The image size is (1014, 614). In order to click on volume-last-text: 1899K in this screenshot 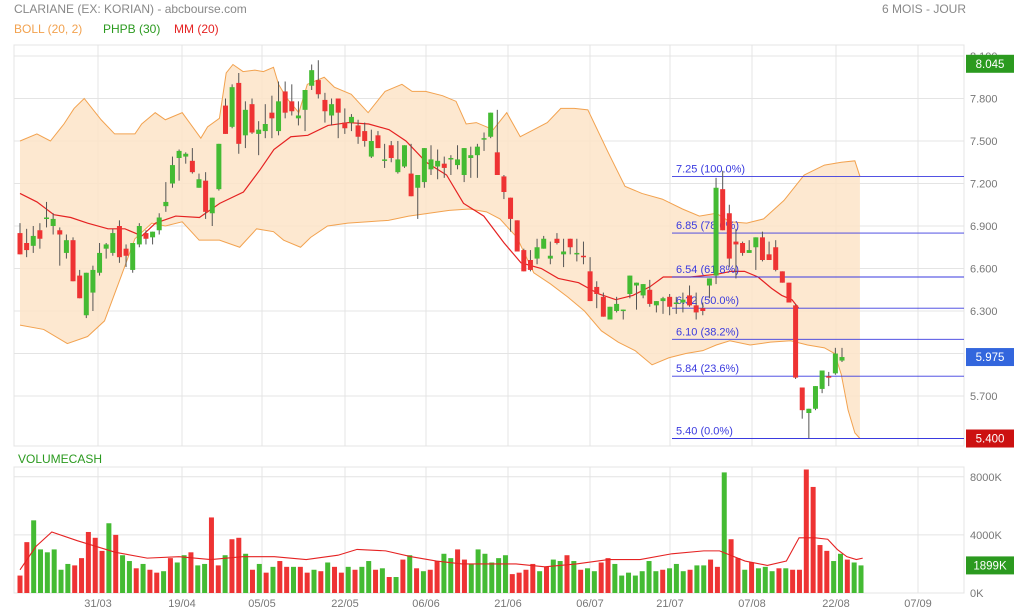, I will do `click(990, 566)`.